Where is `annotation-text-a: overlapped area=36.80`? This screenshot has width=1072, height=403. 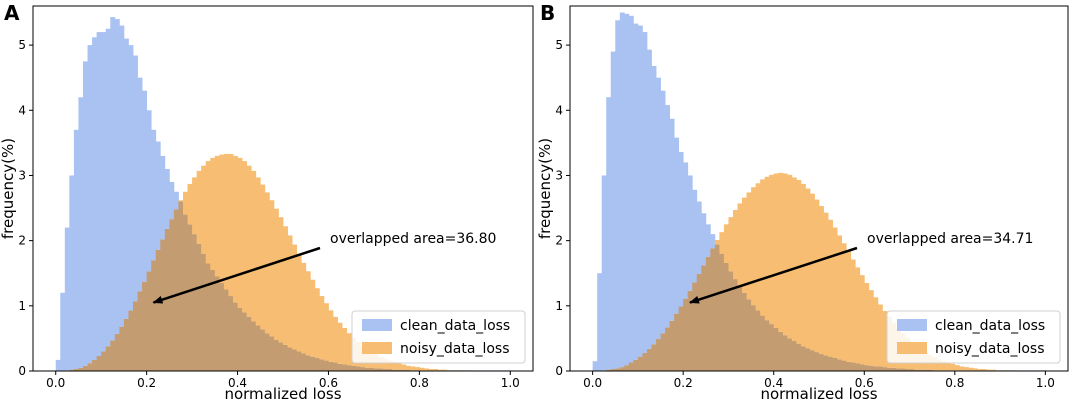
annotation-text-a: overlapped area=36.80 is located at coordinates (413, 239).